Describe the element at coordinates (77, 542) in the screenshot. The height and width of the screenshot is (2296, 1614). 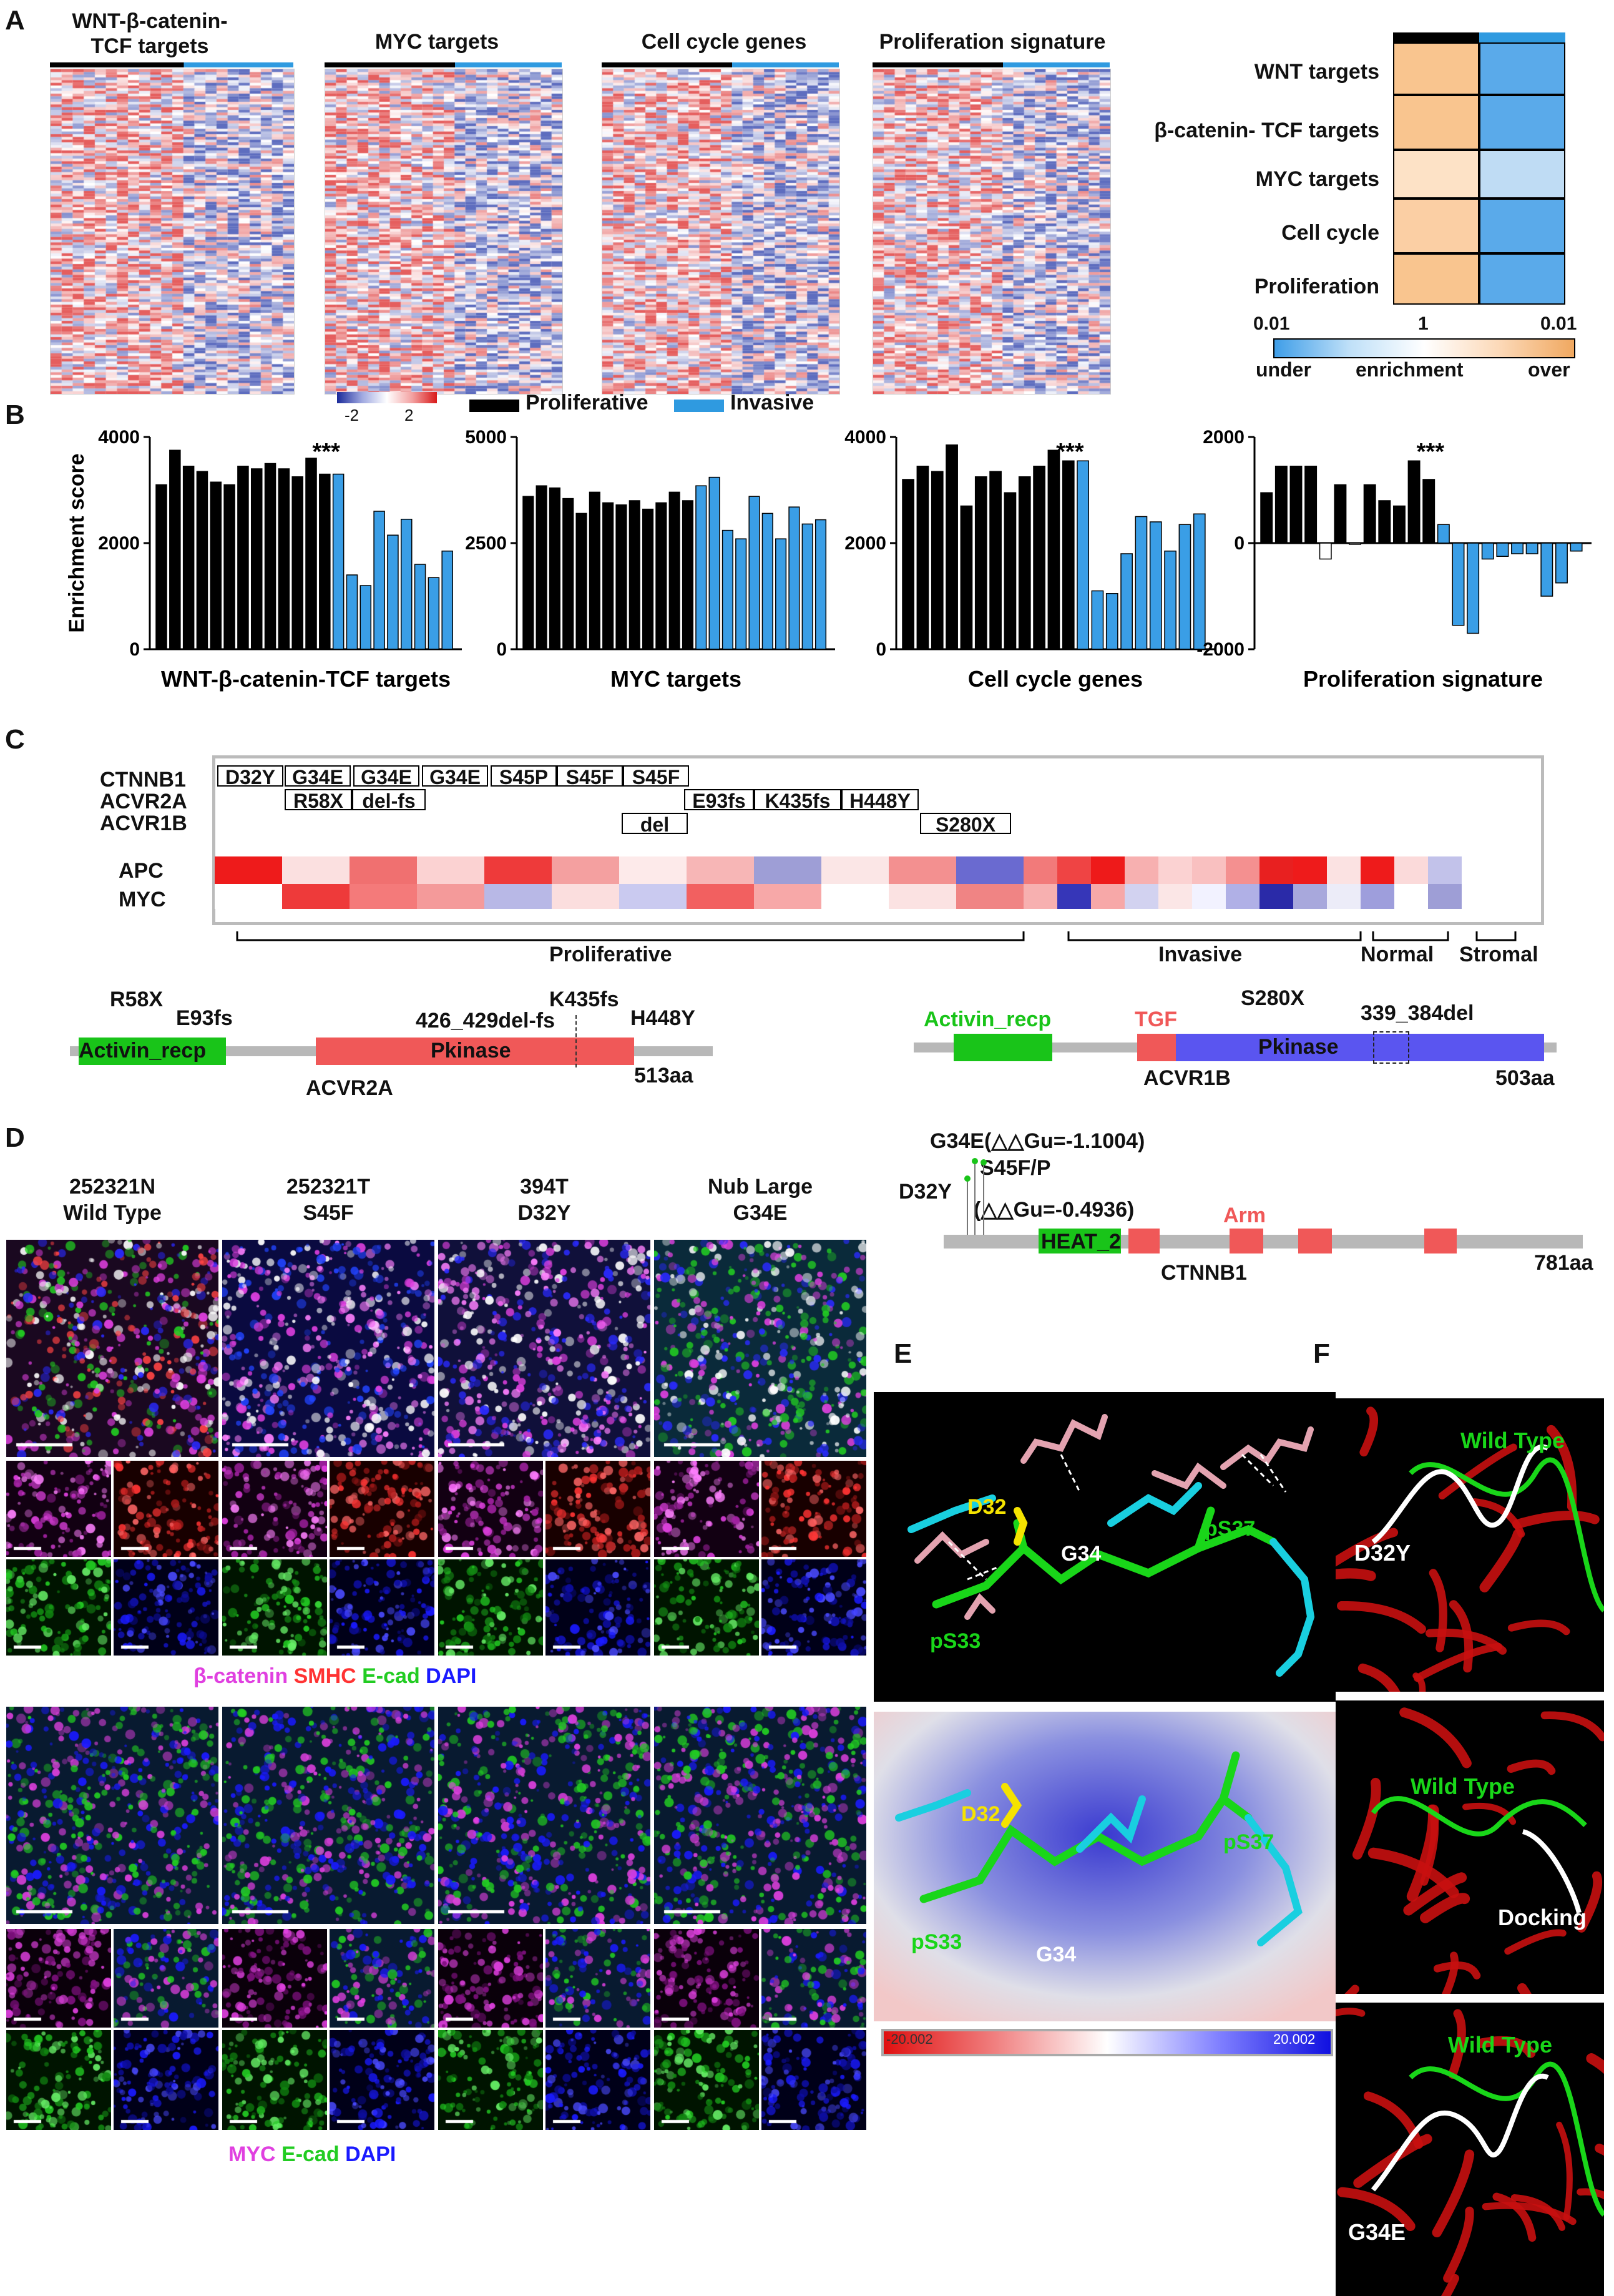
I see `y-axis-label: Enrichment score` at that location.